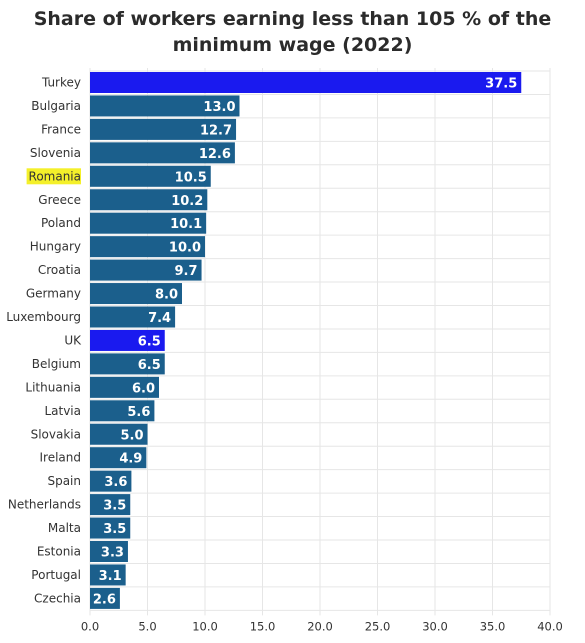  What do you see at coordinates (61, 129) in the screenshot?
I see `category-label: France` at bounding box center [61, 129].